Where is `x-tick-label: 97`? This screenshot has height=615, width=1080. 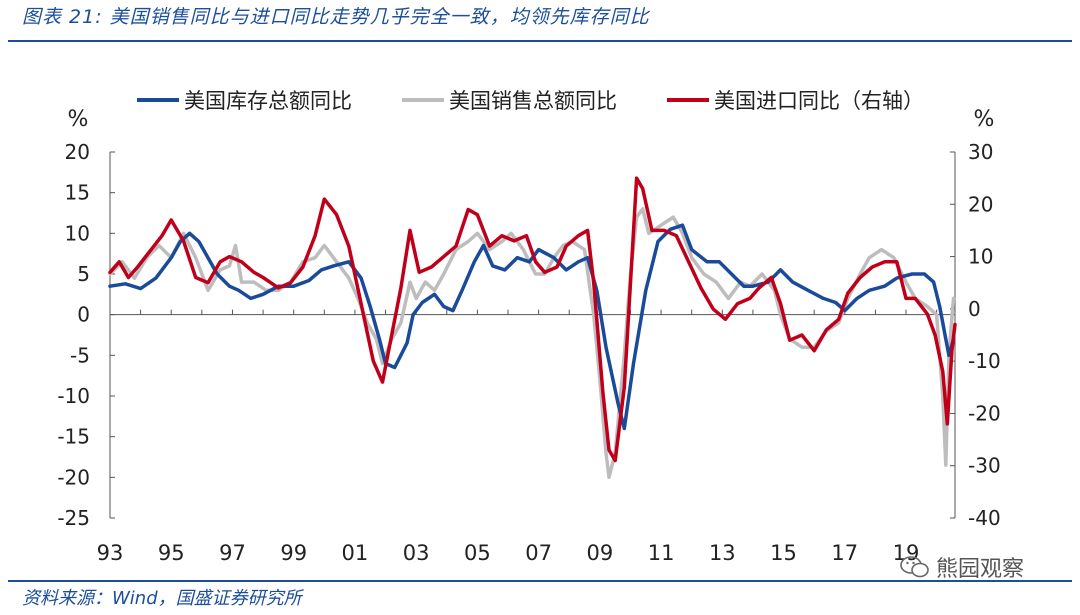
x-tick-label: 97 is located at coordinates (232, 553).